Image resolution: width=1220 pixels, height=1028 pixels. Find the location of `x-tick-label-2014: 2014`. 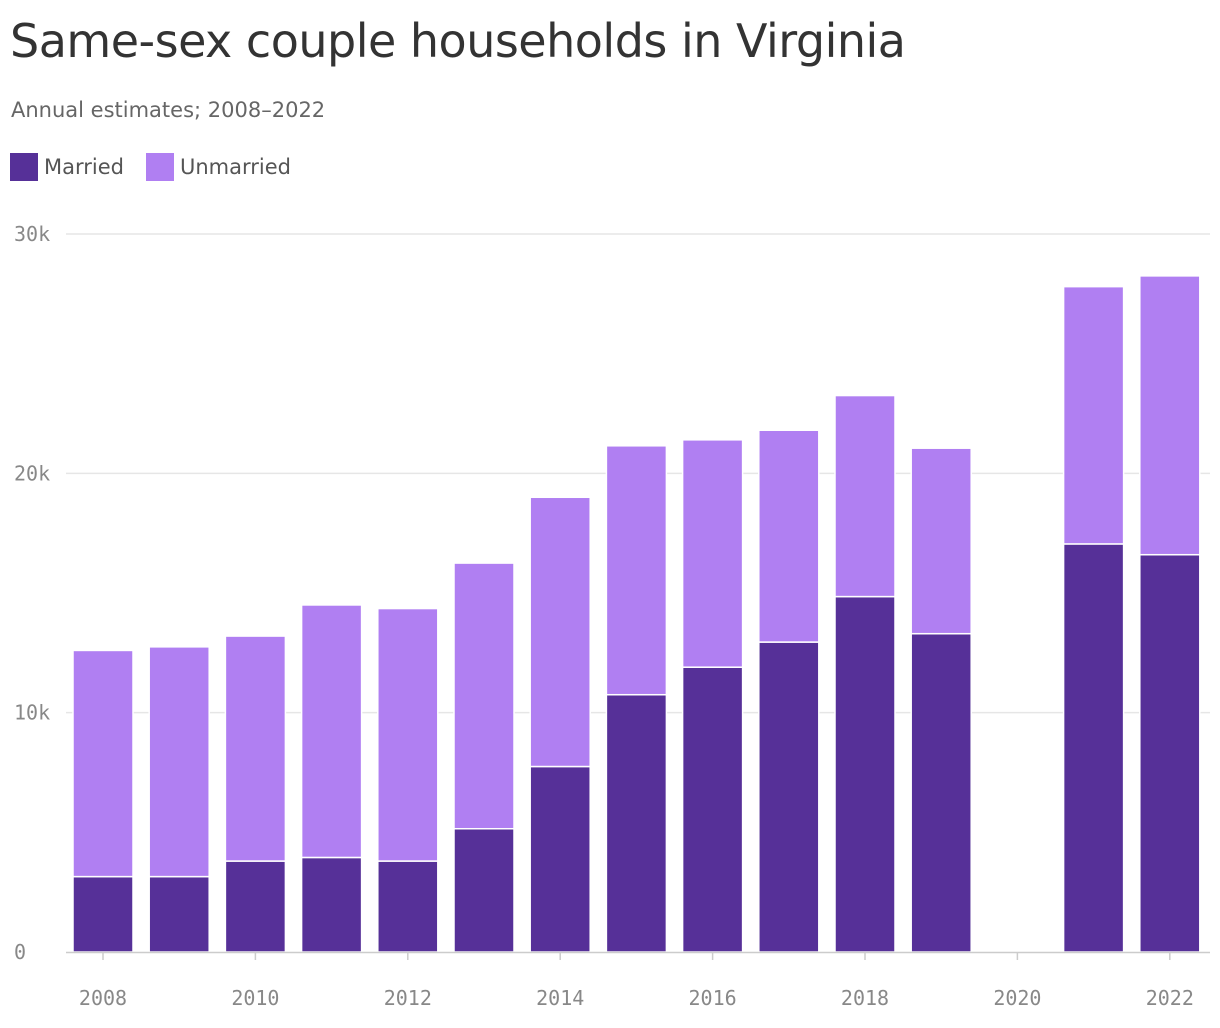

x-tick-label-2014: 2014 is located at coordinates (560, 998).